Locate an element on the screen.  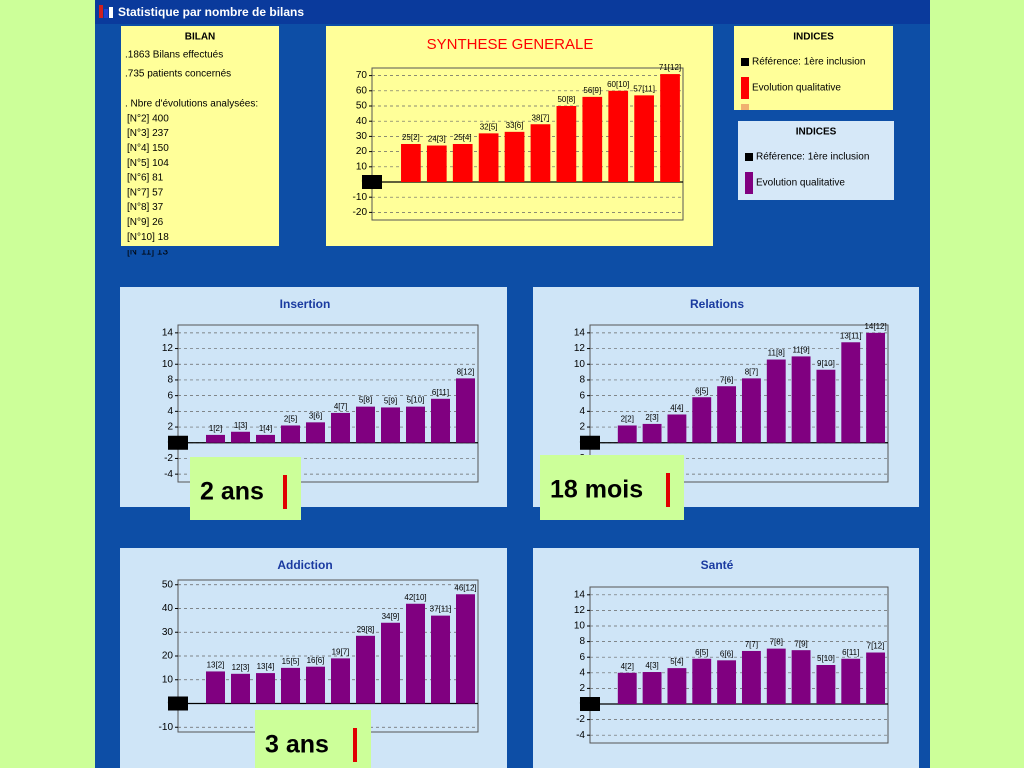
value-label: 2[5] is located at coordinates (290, 419).